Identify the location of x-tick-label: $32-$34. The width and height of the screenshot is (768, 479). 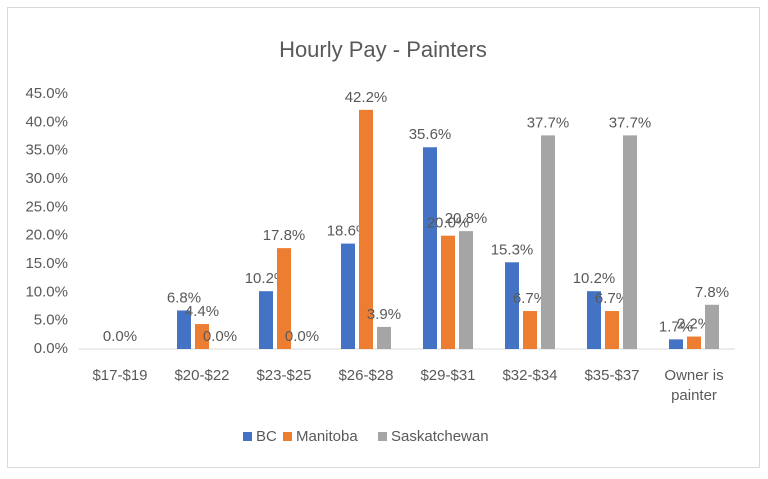
(530, 375).